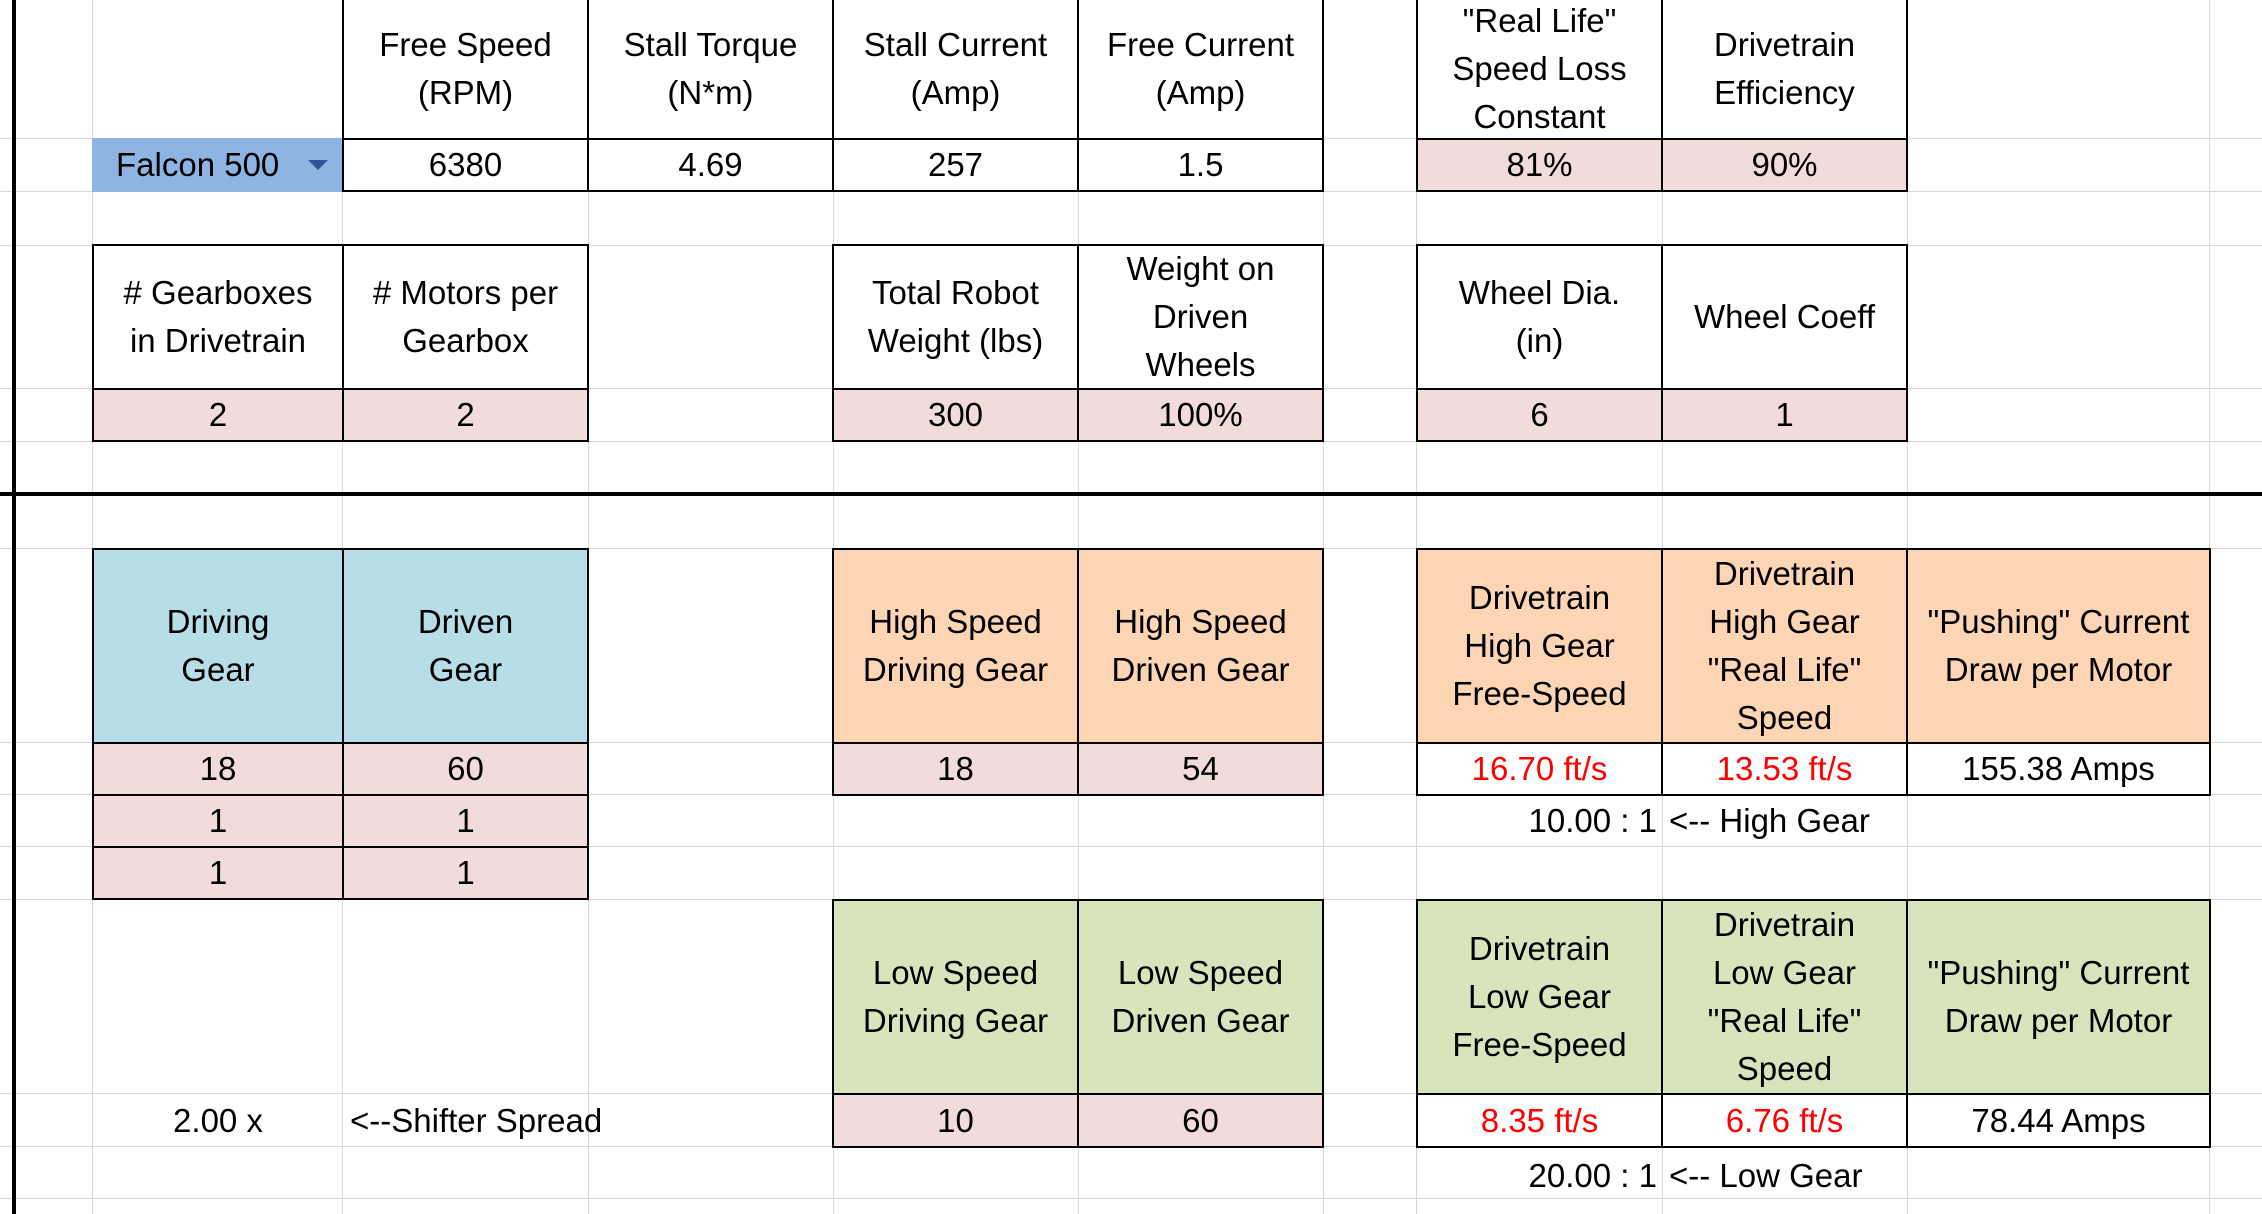 This screenshot has width=2262, height=1214. Describe the element at coordinates (1539, 317) in the screenshot. I see `wheel-dia-header: Wheel Dia. (in)` at that location.